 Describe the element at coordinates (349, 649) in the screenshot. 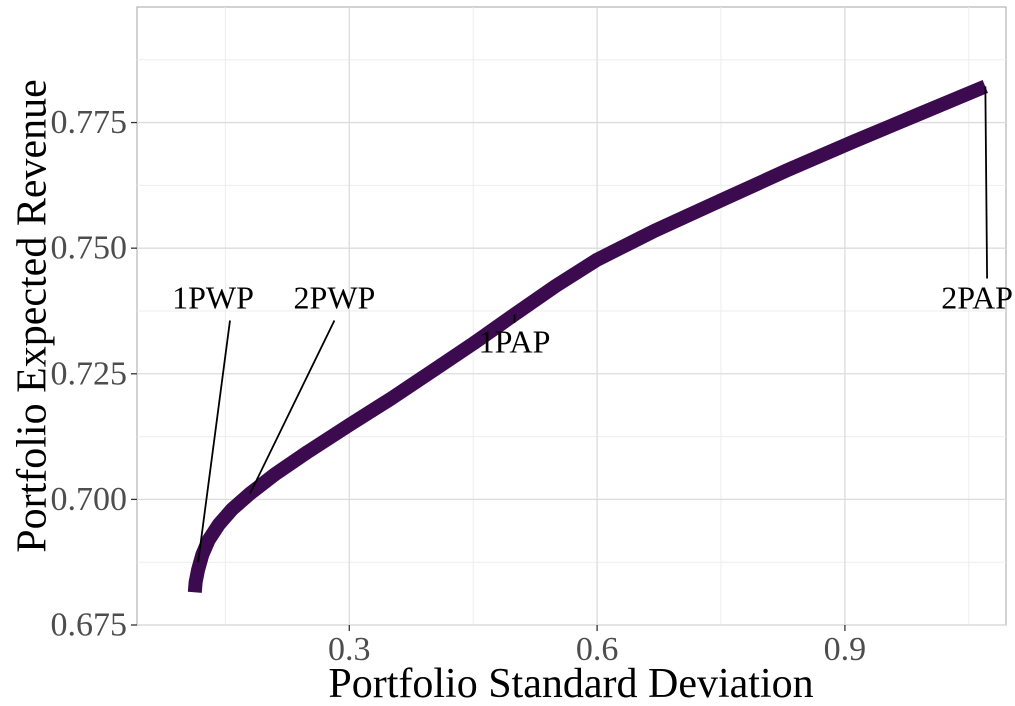

I see `x-tick-label: 0.3` at that location.